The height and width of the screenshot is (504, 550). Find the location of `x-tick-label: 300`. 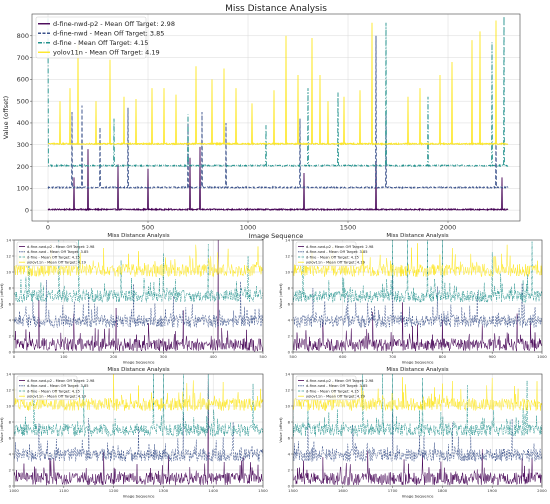

x-tick-label: 300 is located at coordinates (164, 356).